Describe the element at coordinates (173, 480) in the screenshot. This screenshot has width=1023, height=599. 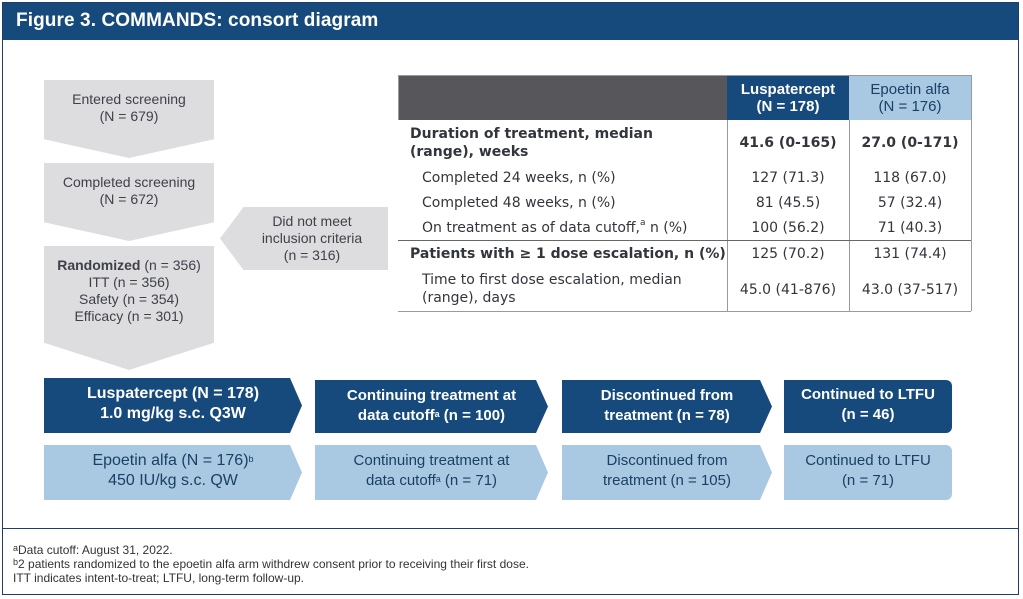
I see `epo-arm-dose: 450 IU/kg s.c. QW` at that location.